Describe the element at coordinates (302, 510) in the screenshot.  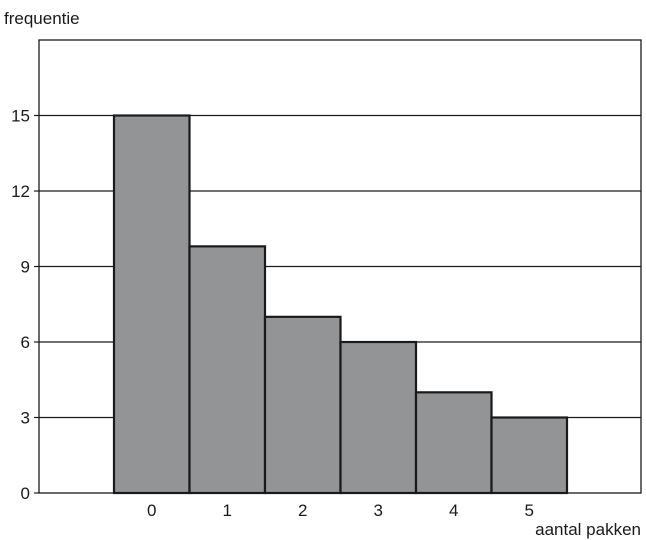
I see `x-tick-label: 2` at that location.